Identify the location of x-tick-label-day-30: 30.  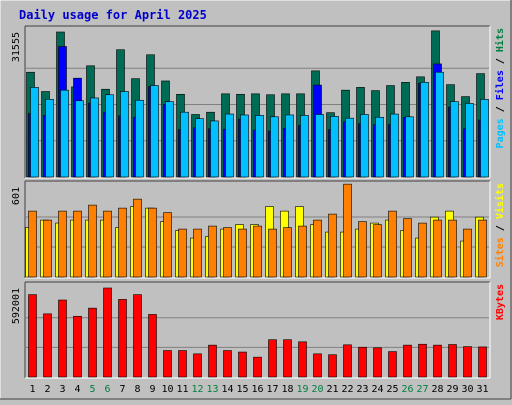
(467, 389).